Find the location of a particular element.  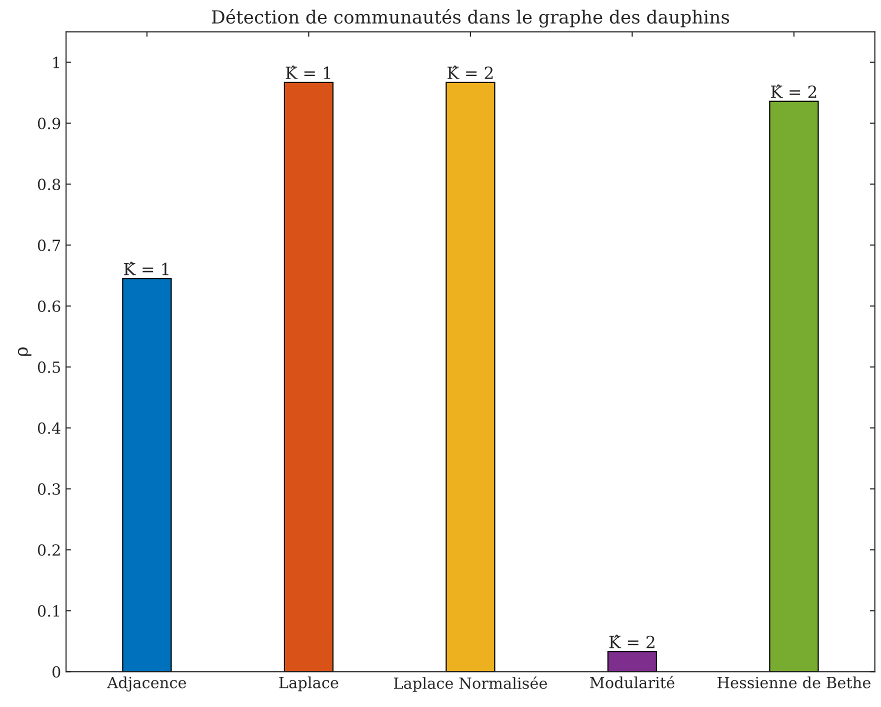

y-tick-label: 0.6 is located at coordinates (49, 306).